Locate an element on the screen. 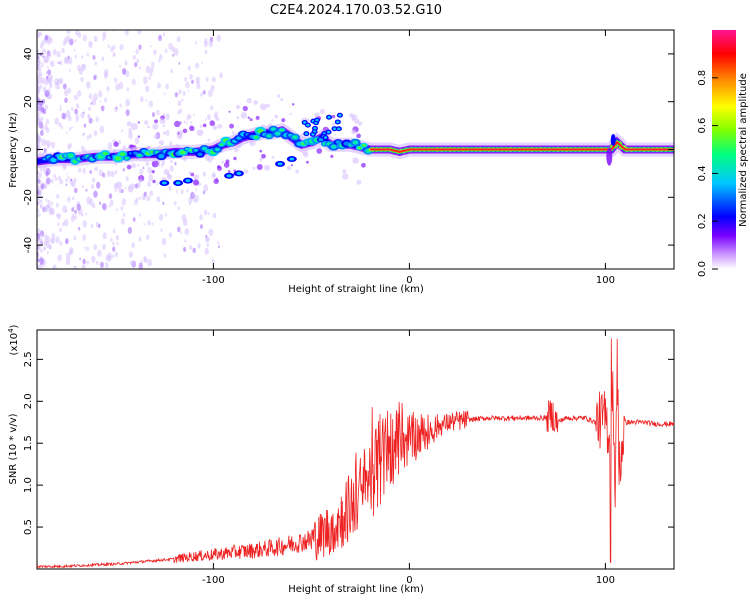 This screenshot has height=600, width=750. snr-xtick-label: -100 is located at coordinates (213, 580).